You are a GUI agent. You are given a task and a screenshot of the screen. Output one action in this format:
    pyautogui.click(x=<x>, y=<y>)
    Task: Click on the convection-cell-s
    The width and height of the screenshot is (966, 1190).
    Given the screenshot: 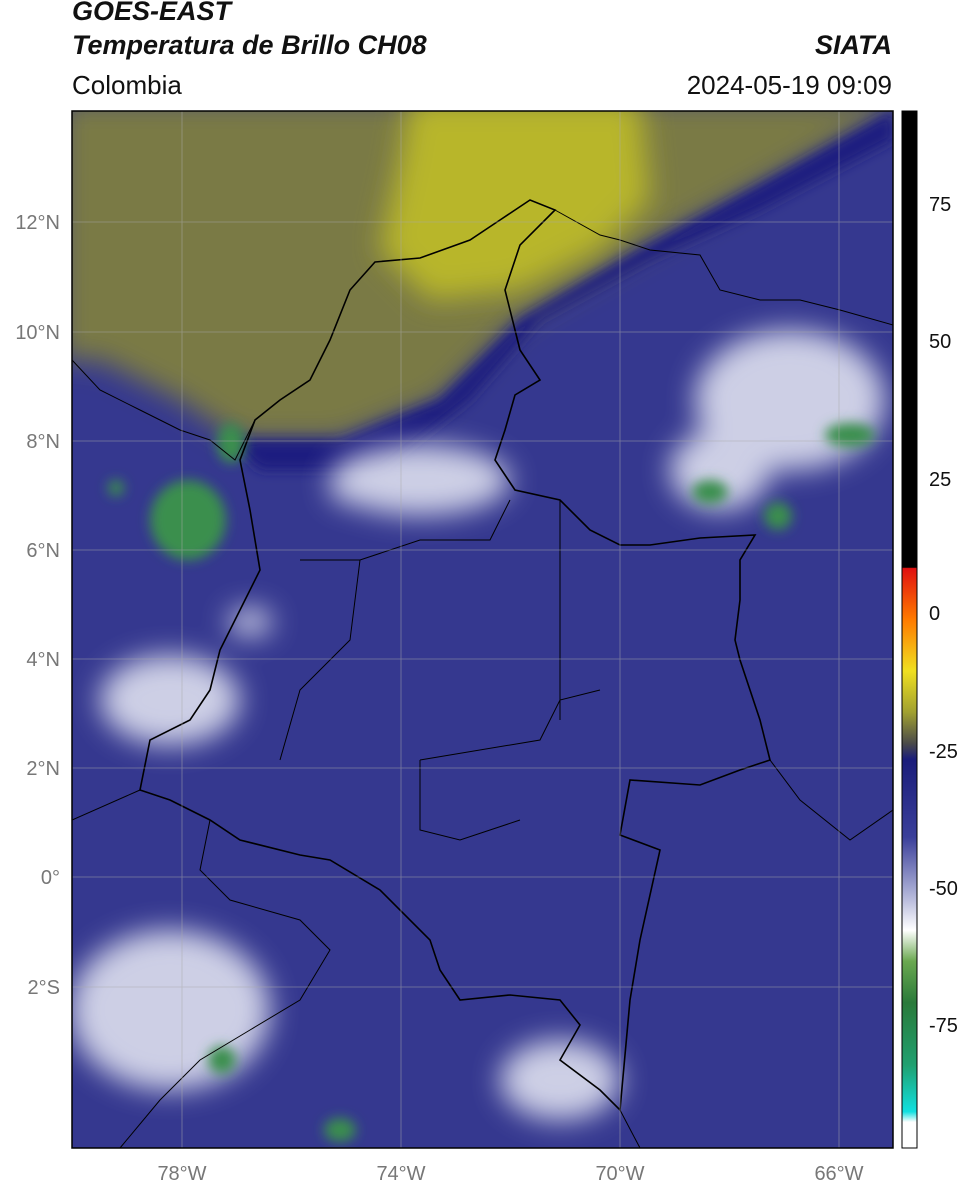 What is the action you would take?
    pyautogui.click(x=340, y=1130)
    